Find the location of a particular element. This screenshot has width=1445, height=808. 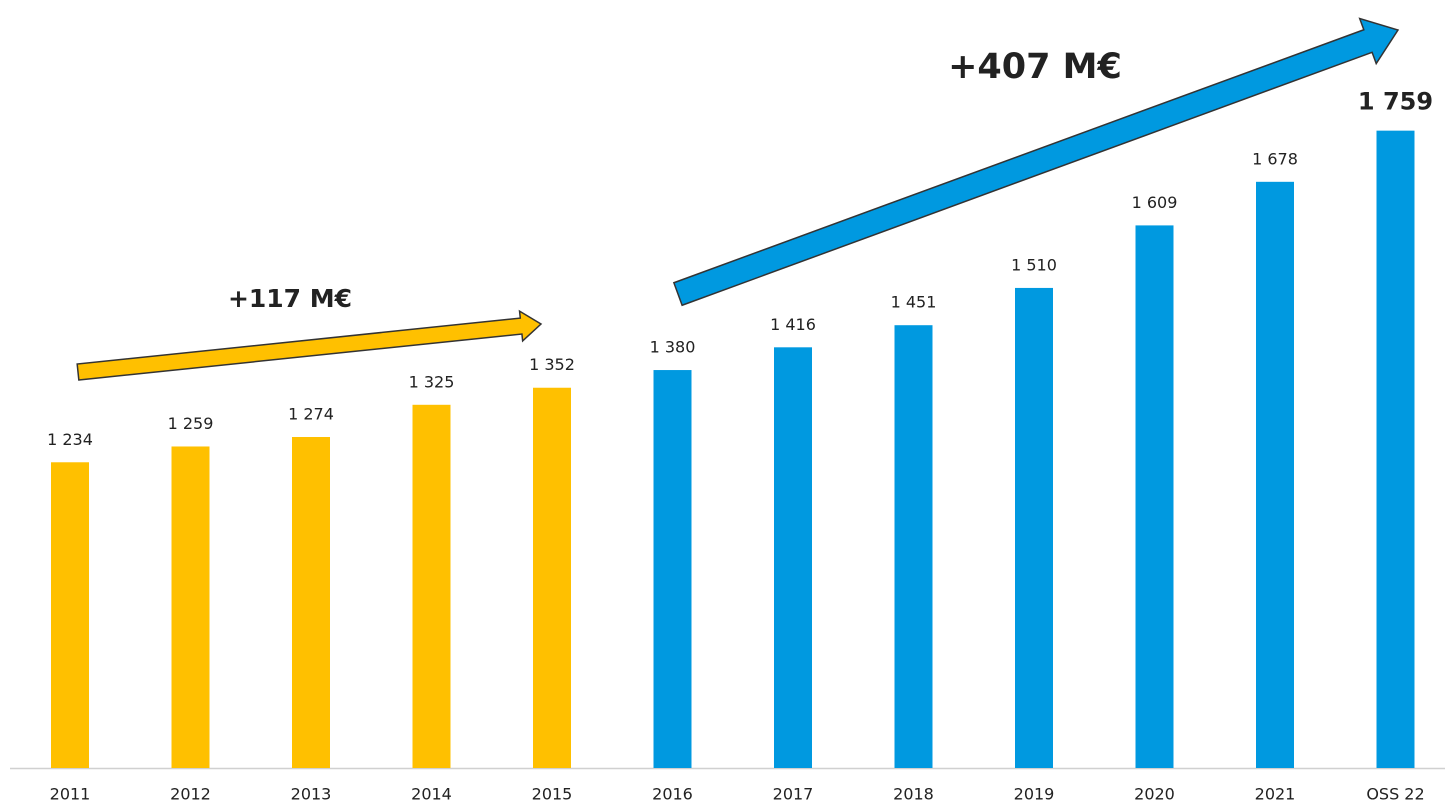

value-label: 1 274 is located at coordinates (311, 414).